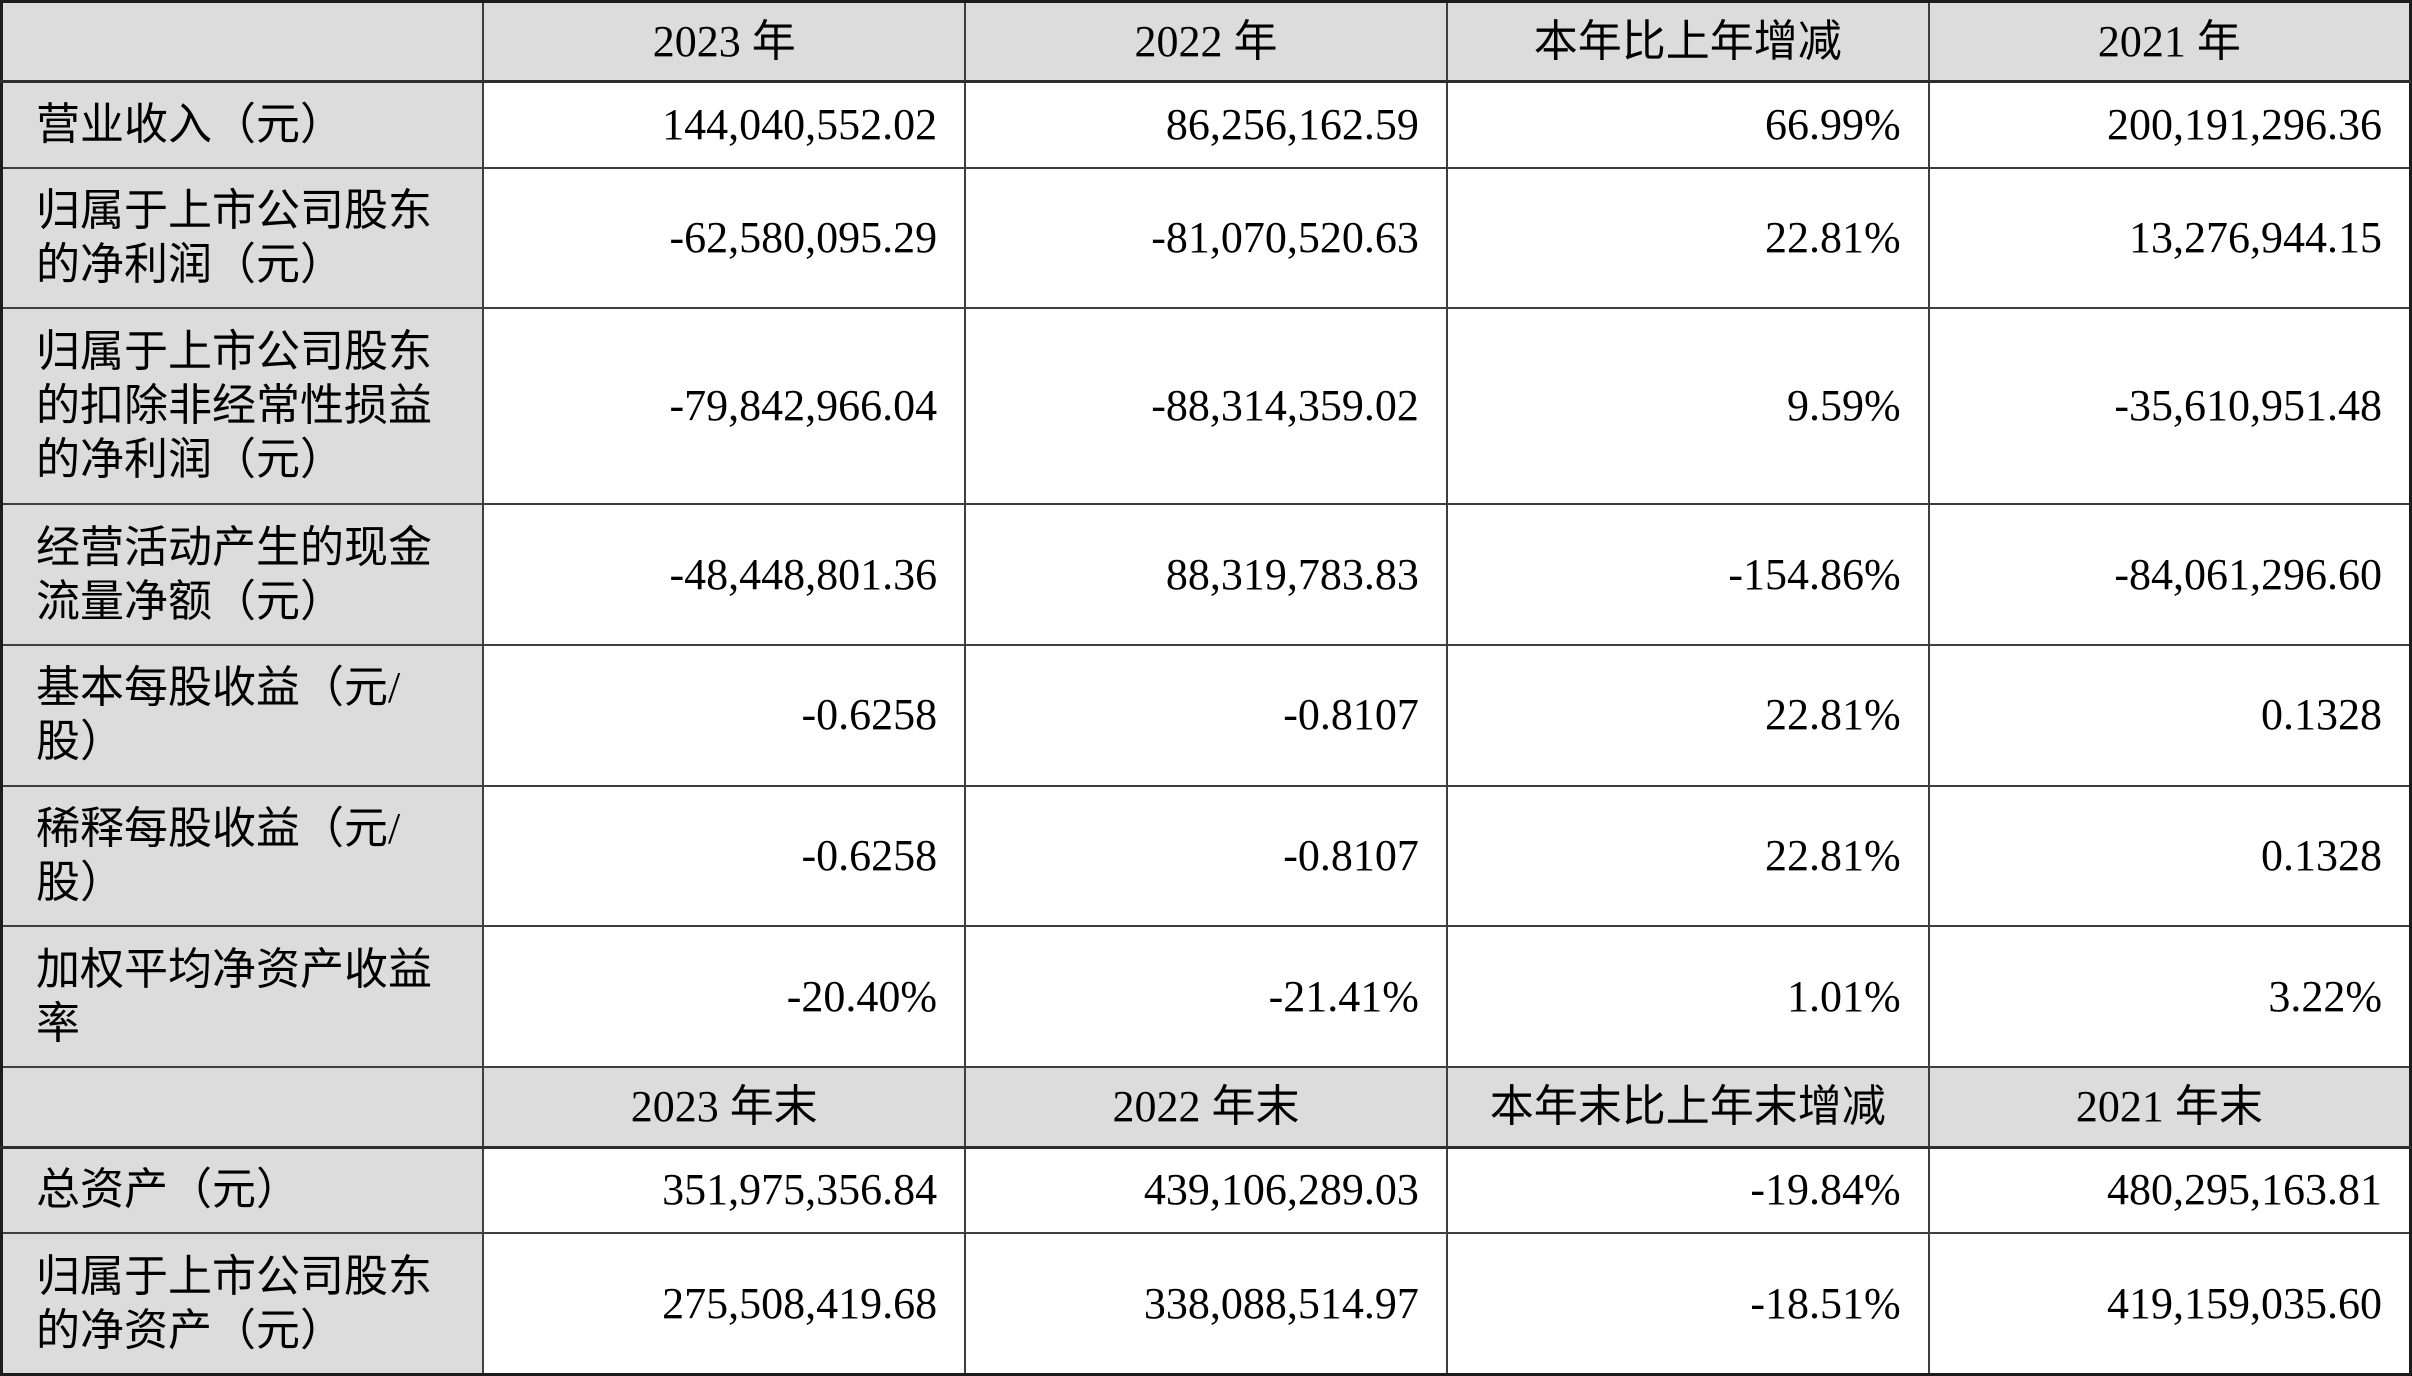 This screenshot has height=1376, width=2412. What do you see at coordinates (724, 1107) in the screenshot?
I see `header-cell: 2023 年末` at bounding box center [724, 1107].